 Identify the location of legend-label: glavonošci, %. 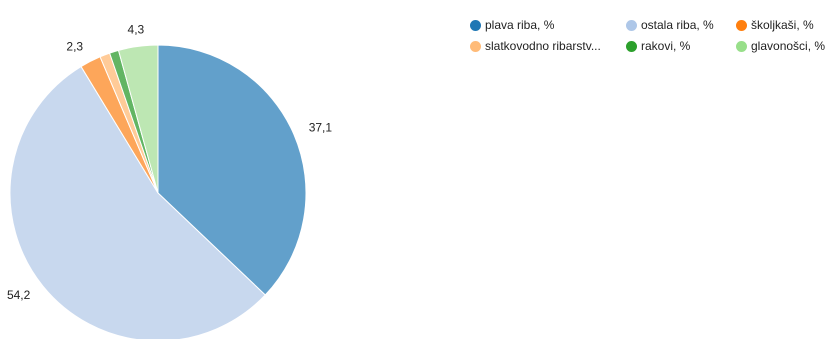
(788, 46).